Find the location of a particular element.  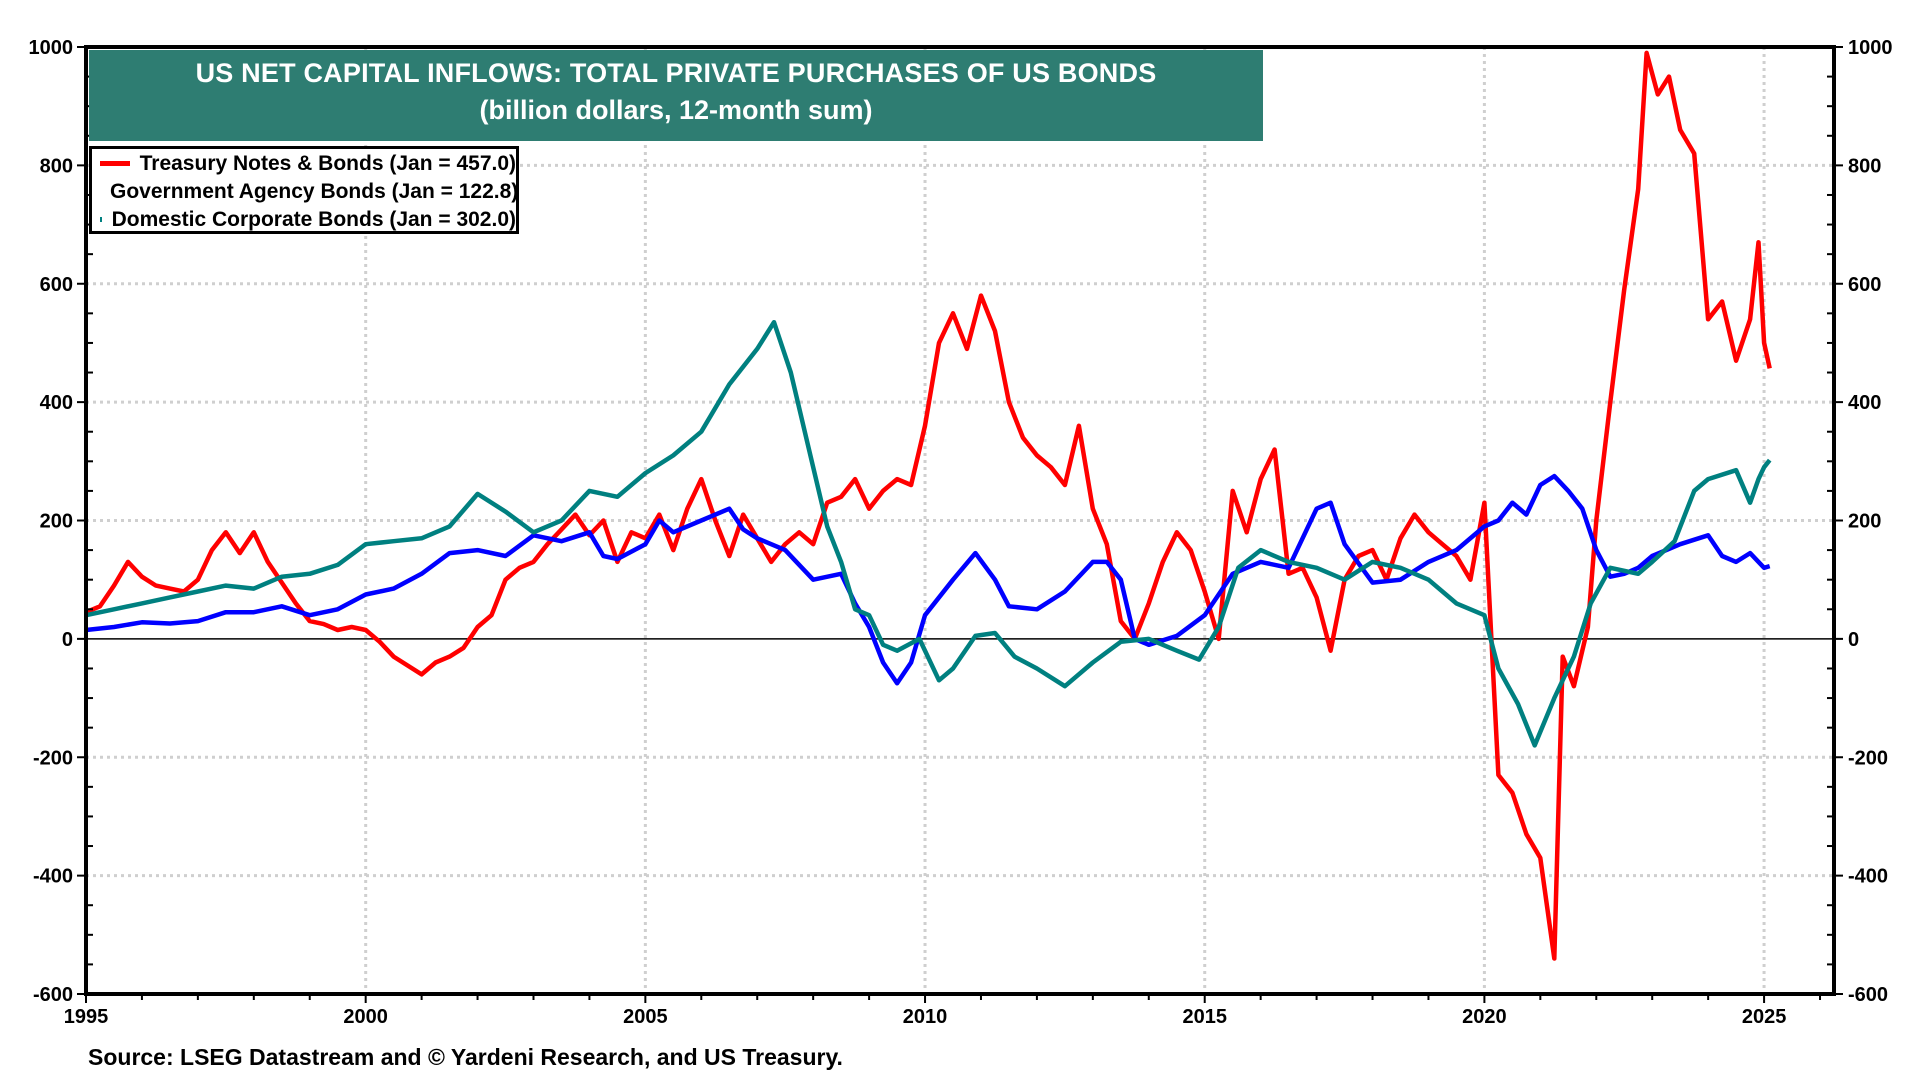

x-axis: 1995 2000 2005 2010 2015 2020 2025 is located at coordinates (943, 1011).